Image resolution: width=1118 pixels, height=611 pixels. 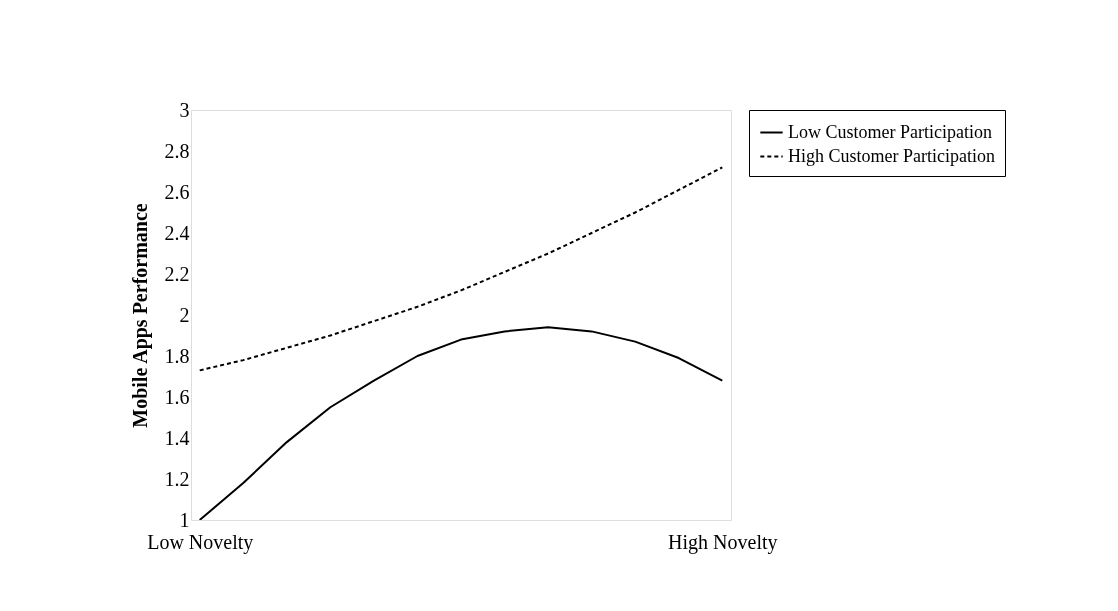 I want to click on y-tick-label: 1.6, so click(x=177, y=396).